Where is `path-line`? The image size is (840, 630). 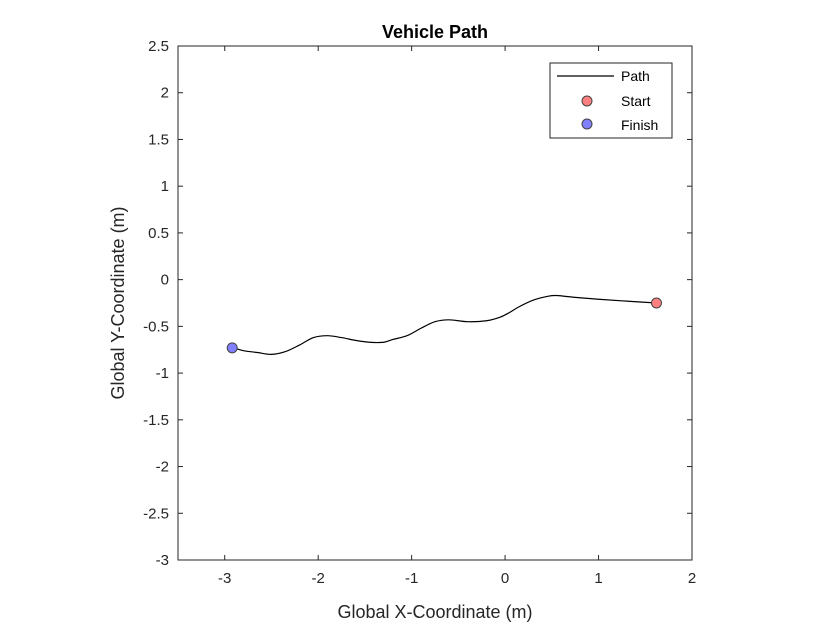 path-line is located at coordinates (445, 325).